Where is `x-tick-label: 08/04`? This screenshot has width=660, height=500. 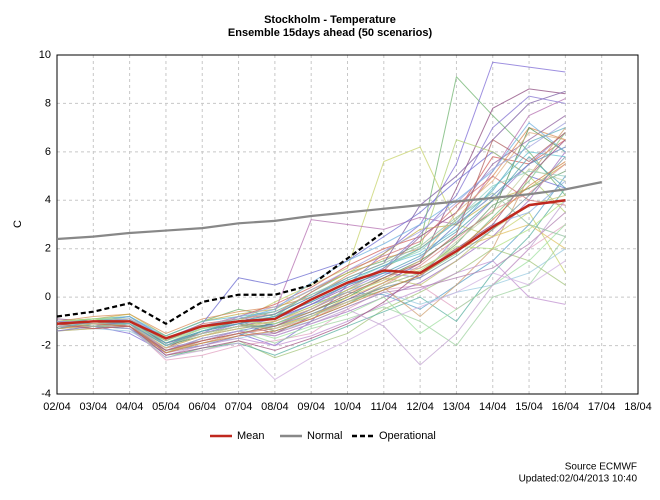 x-tick-label: 08/04 is located at coordinates (275, 407).